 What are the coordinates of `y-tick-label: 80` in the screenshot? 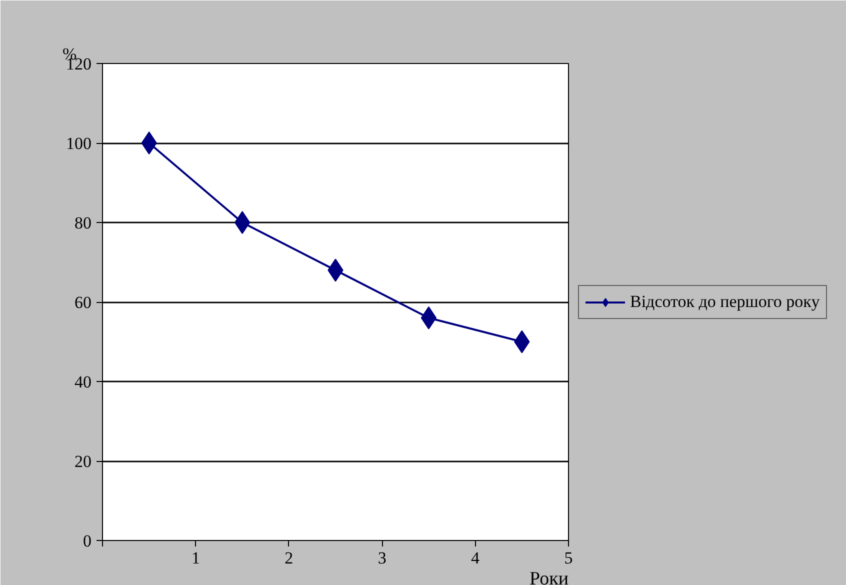 It's located at (83, 223).